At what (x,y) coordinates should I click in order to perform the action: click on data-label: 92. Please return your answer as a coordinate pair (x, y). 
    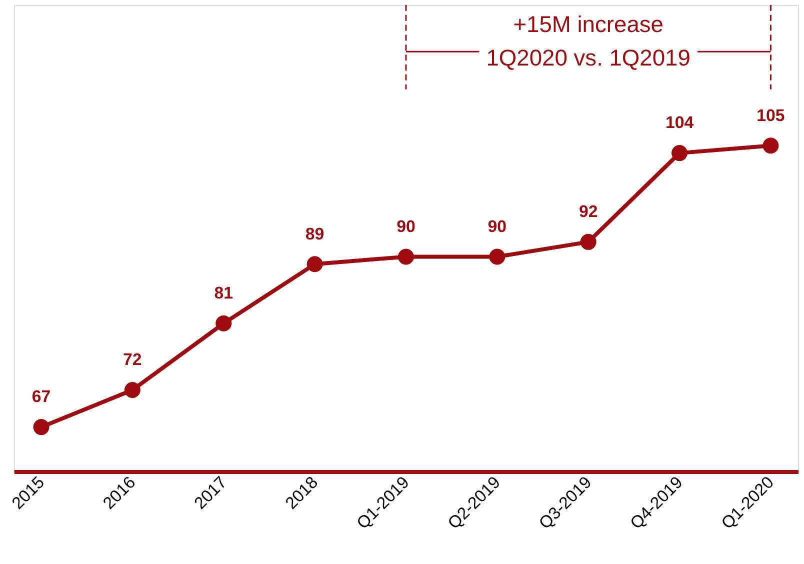
    Looking at the image, I should click on (588, 212).